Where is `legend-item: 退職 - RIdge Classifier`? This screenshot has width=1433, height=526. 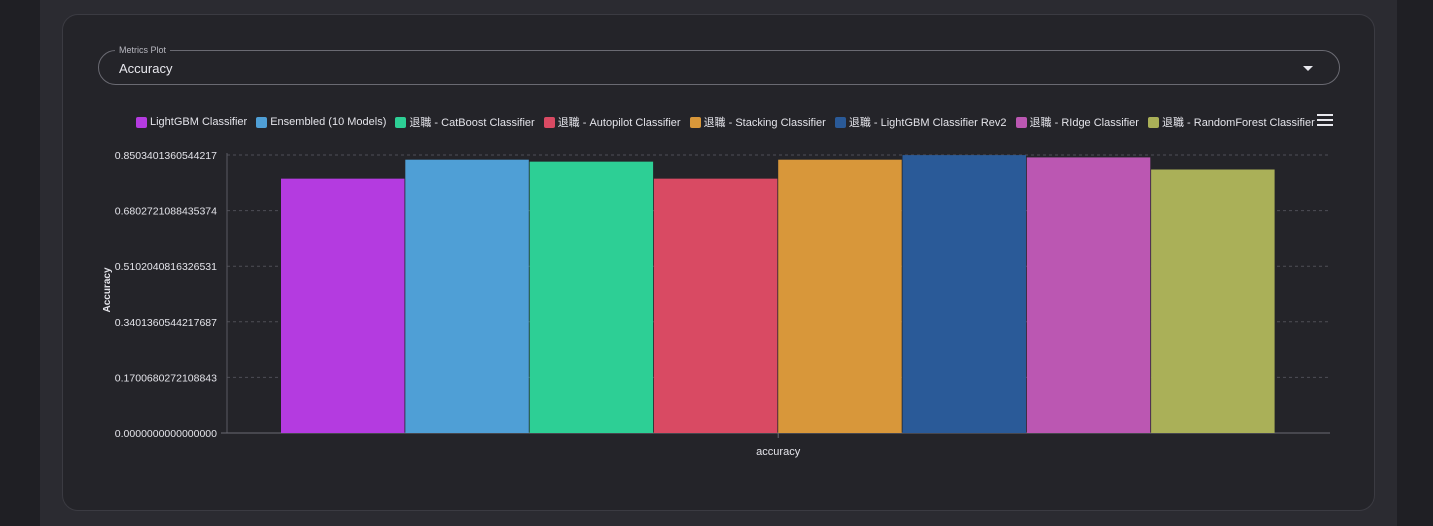 legend-item: 退職 - RIdge Classifier is located at coordinates (1077, 122).